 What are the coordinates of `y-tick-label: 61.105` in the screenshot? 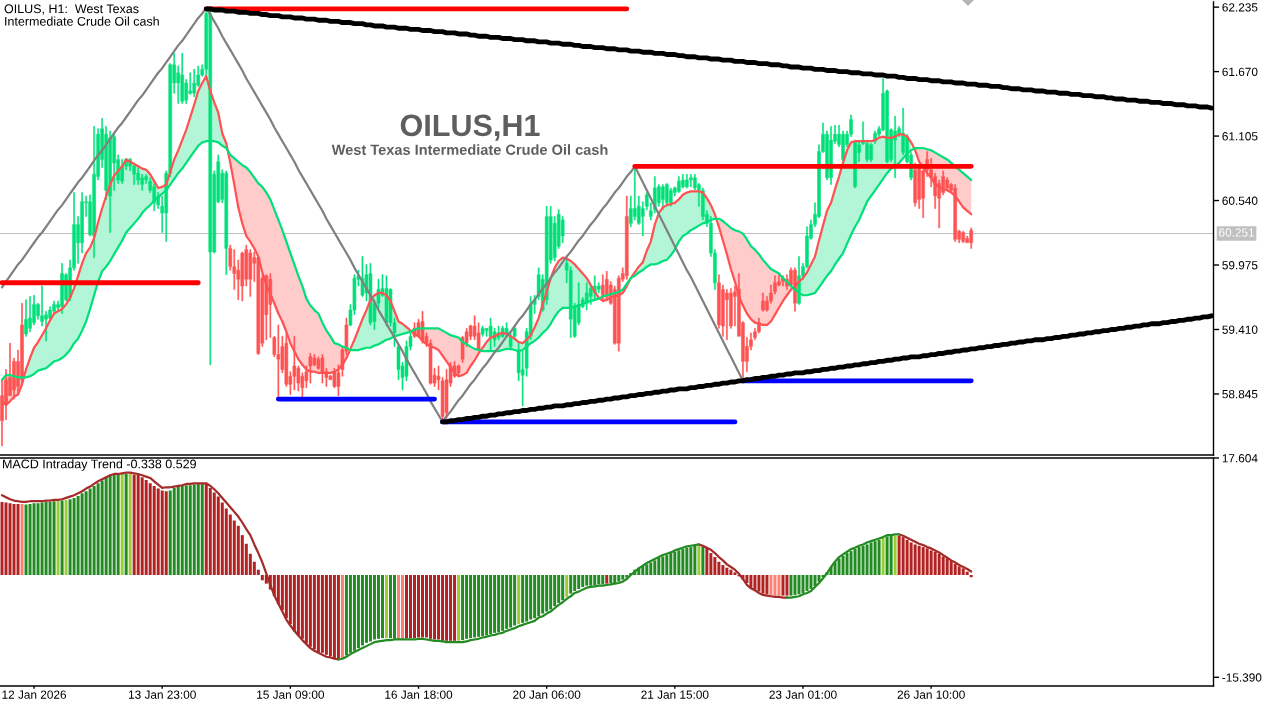 It's located at (1240, 136).